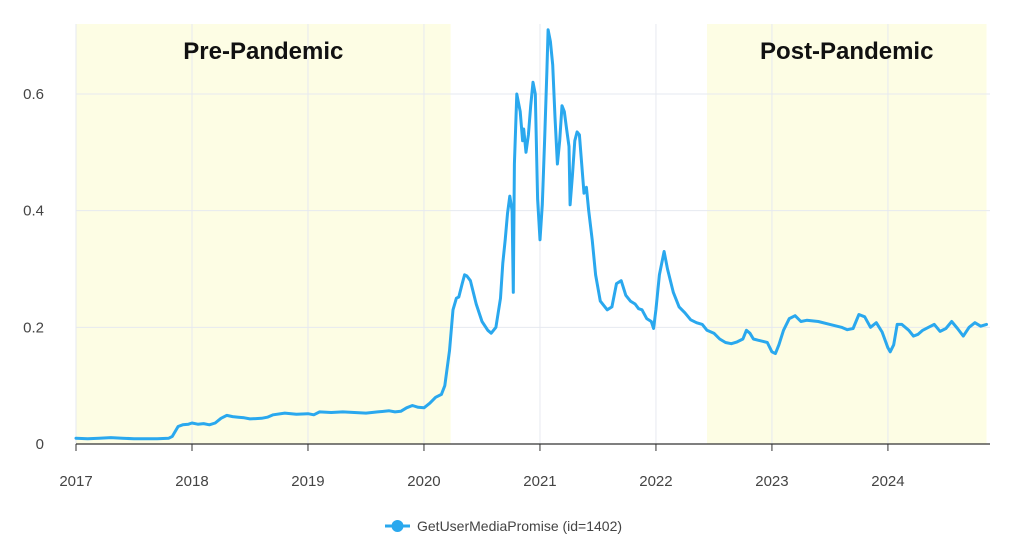 Image resolution: width=1024 pixels, height=554 pixels. Describe the element at coordinates (655, 481) in the screenshot. I see `x-tick-label: 2022` at that location.